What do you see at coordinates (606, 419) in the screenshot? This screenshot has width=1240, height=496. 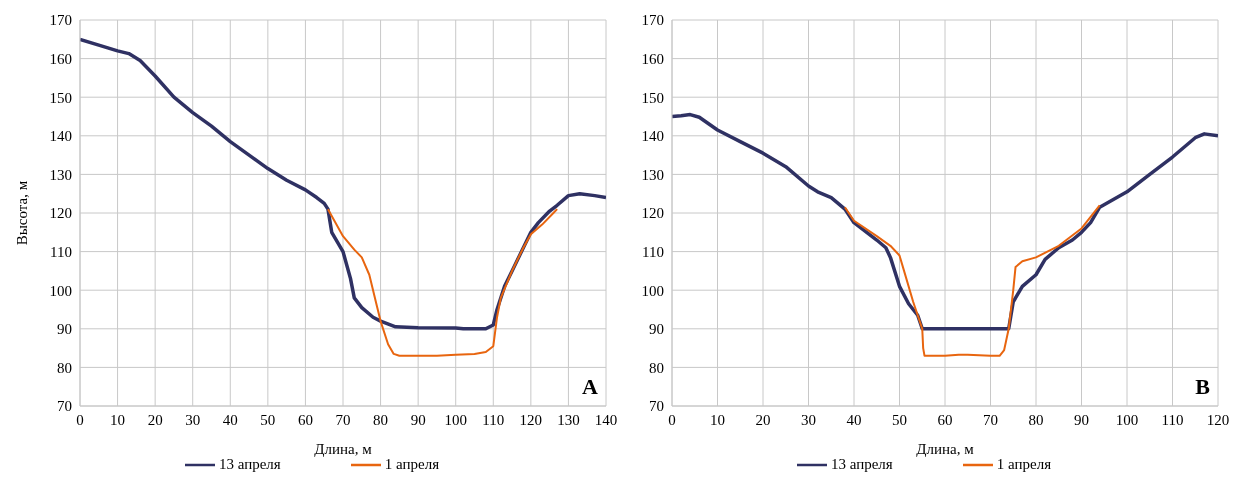 I see `x-tick-label: 140` at bounding box center [606, 419].